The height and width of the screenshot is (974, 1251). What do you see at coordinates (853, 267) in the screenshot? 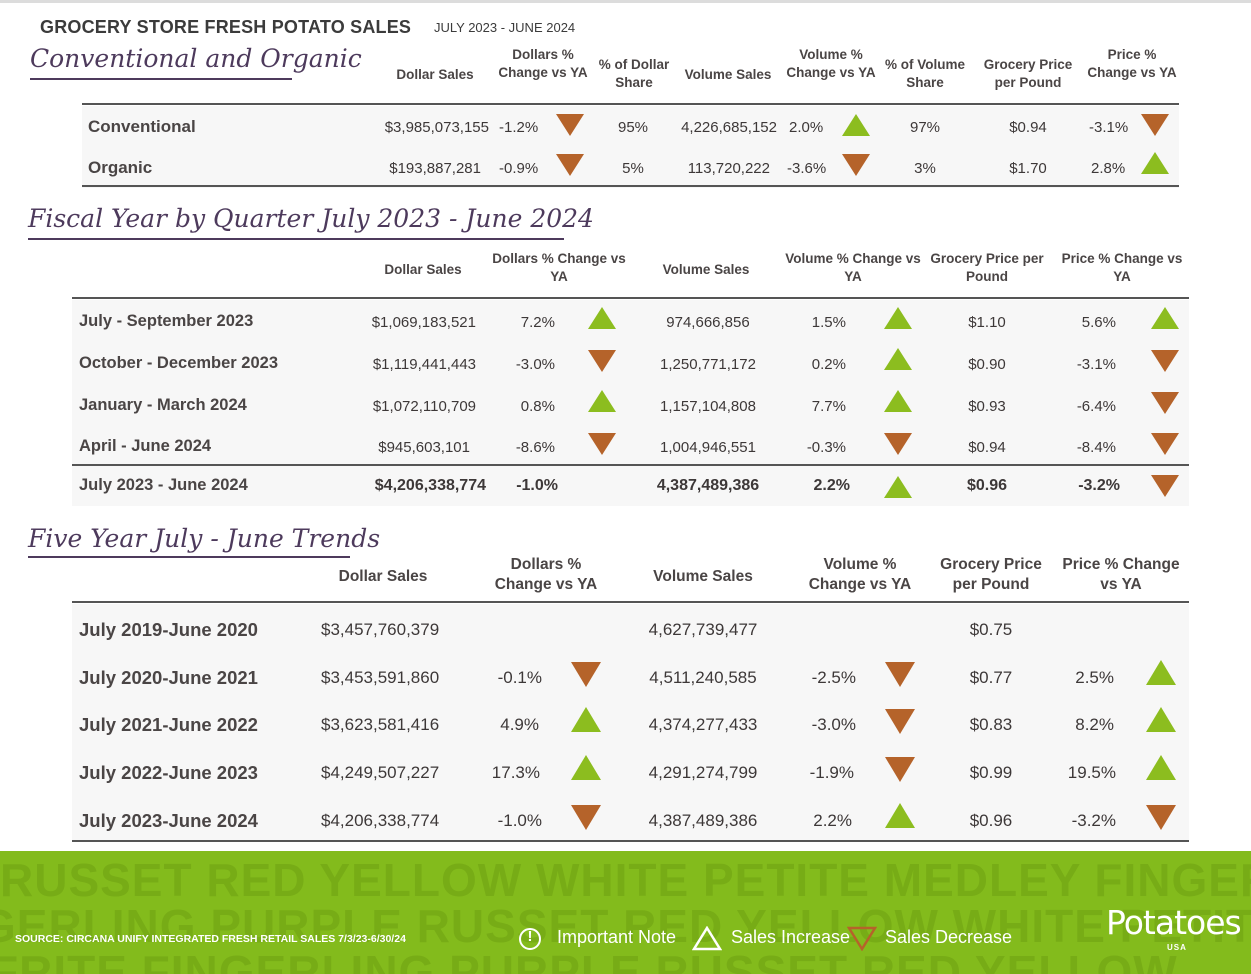
I see `s2-header-volume-change: Volume % Change vs YA` at bounding box center [853, 267].